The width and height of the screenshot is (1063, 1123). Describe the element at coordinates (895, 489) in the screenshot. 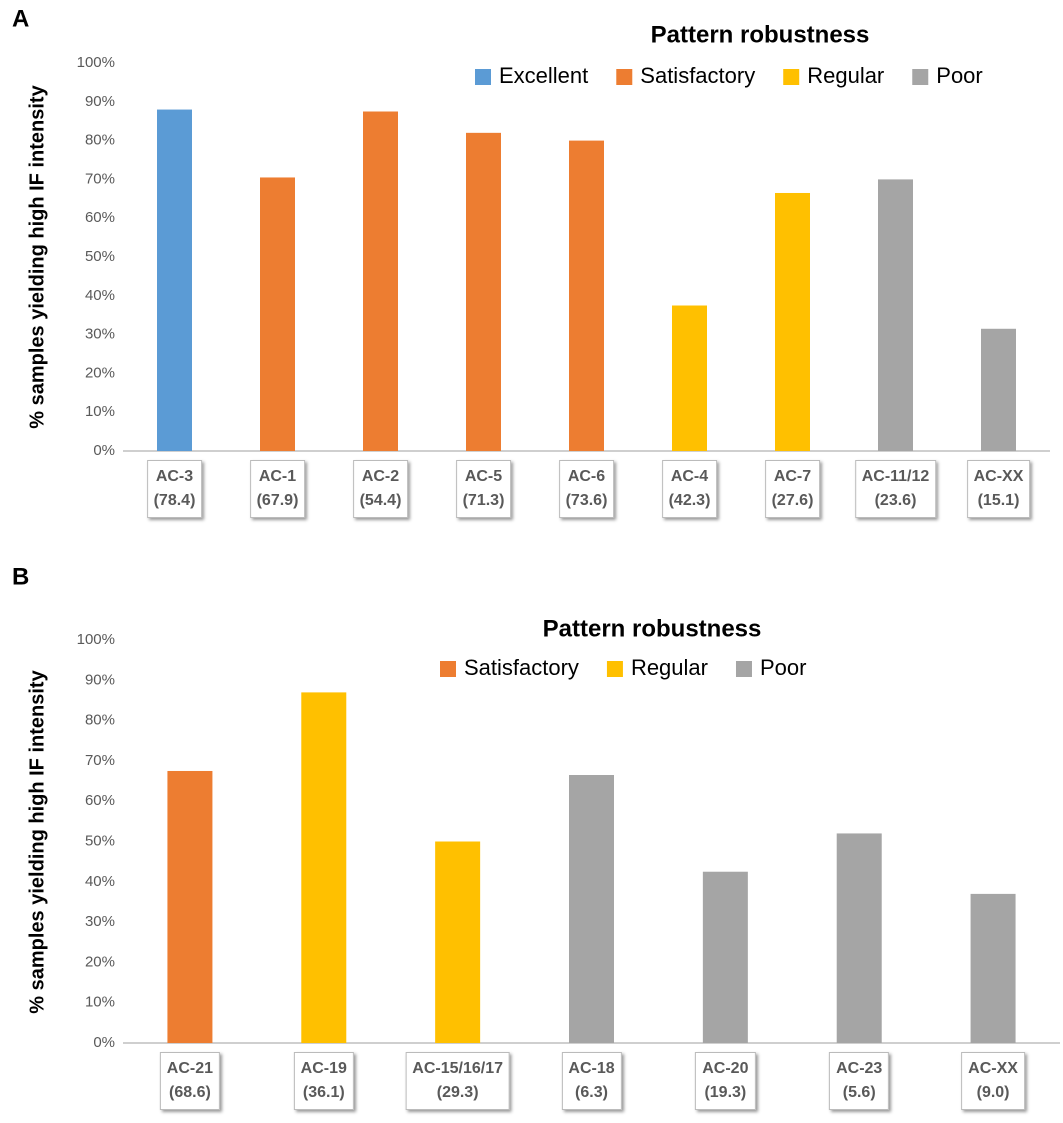

I see `x-tick-label: AC-11/12 (23.6)` at that location.